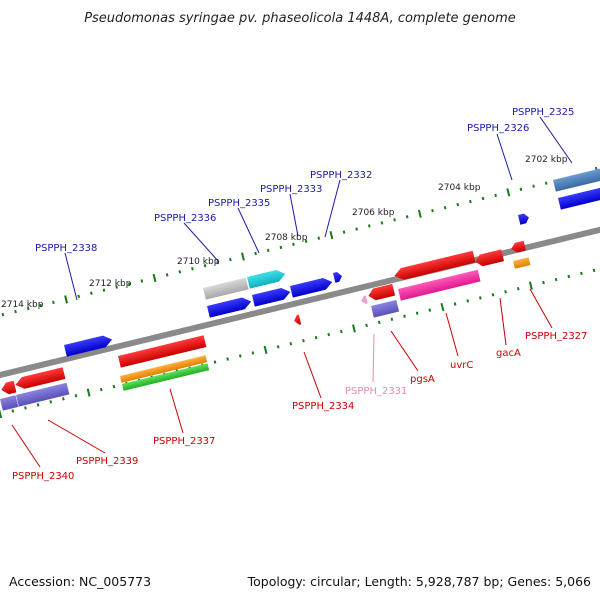  What do you see at coordinates (376, 391) in the screenshot?
I see `gene-label: PSPPH_2331` at bounding box center [376, 391].